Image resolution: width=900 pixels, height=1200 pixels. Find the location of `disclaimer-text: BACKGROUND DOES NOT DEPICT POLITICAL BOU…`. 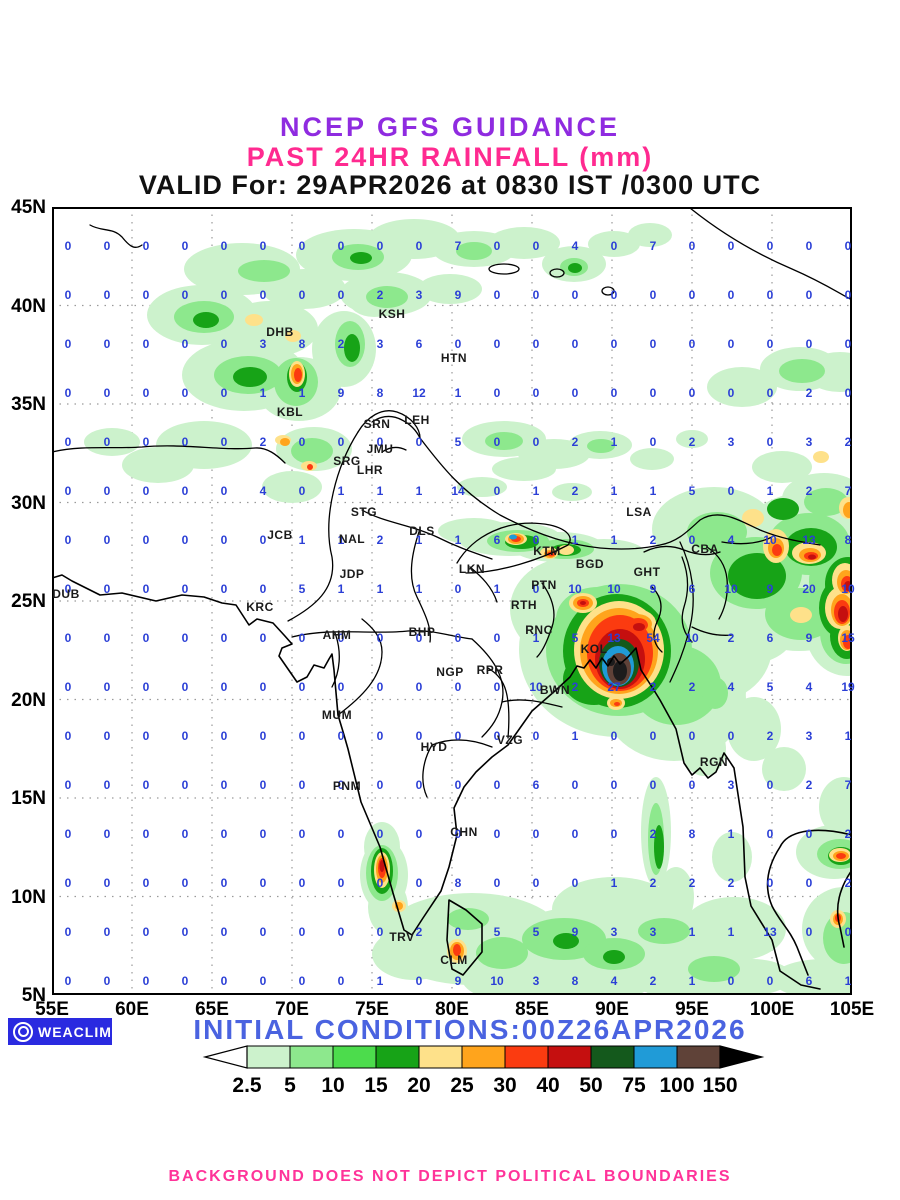

disclaimer-text: BACKGROUND DOES NOT DEPICT POLITICAL BOU… is located at coordinates (450, 1176).